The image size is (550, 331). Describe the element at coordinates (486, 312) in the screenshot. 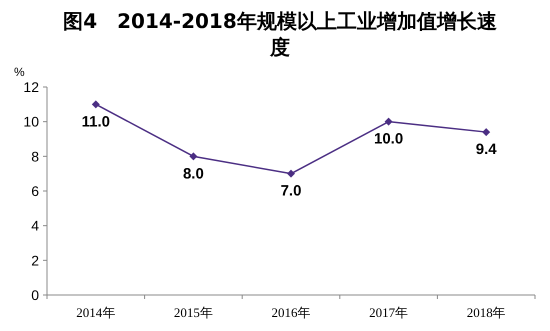

I see `x-tick-label: 2018年` at that location.